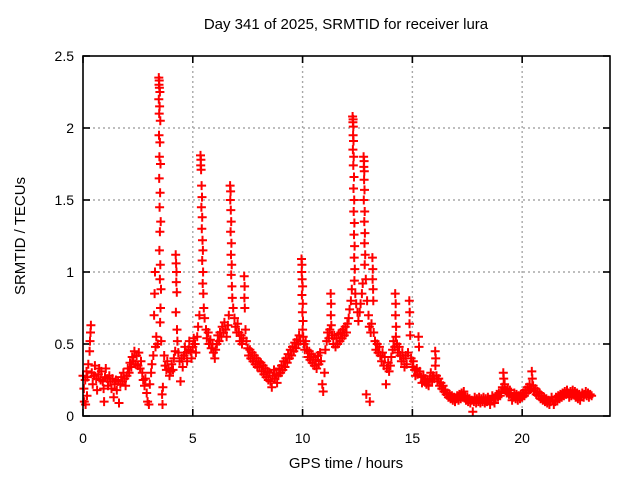  I want to click on y-tick-label: 2, so click(70, 128).